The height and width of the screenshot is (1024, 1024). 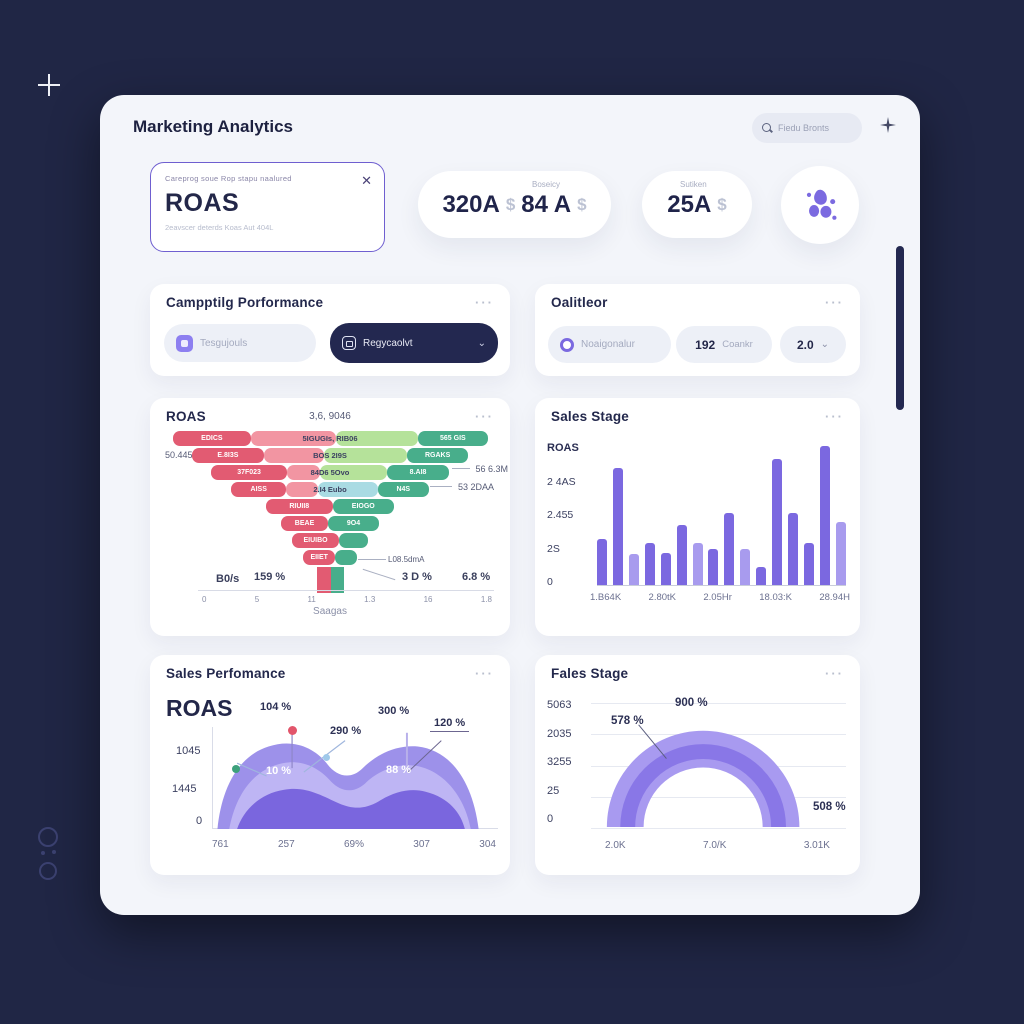 What do you see at coordinates (270, 577) in the screenshot?
I see `footer-percent: 159 %` at bounding box center [270, 577].